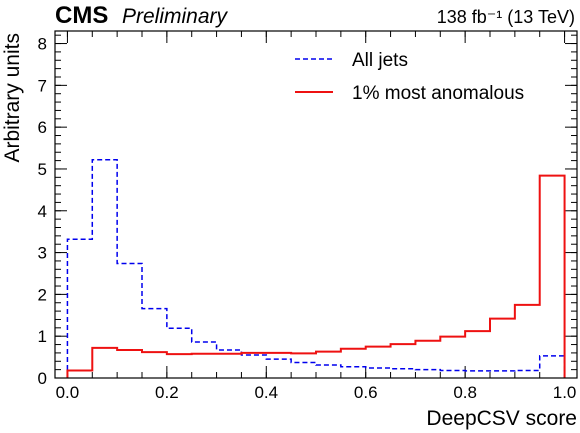 The height and width of the screenshot is (433, 580). I want to click on x-tick-label: 0.6, so click(366, 392).